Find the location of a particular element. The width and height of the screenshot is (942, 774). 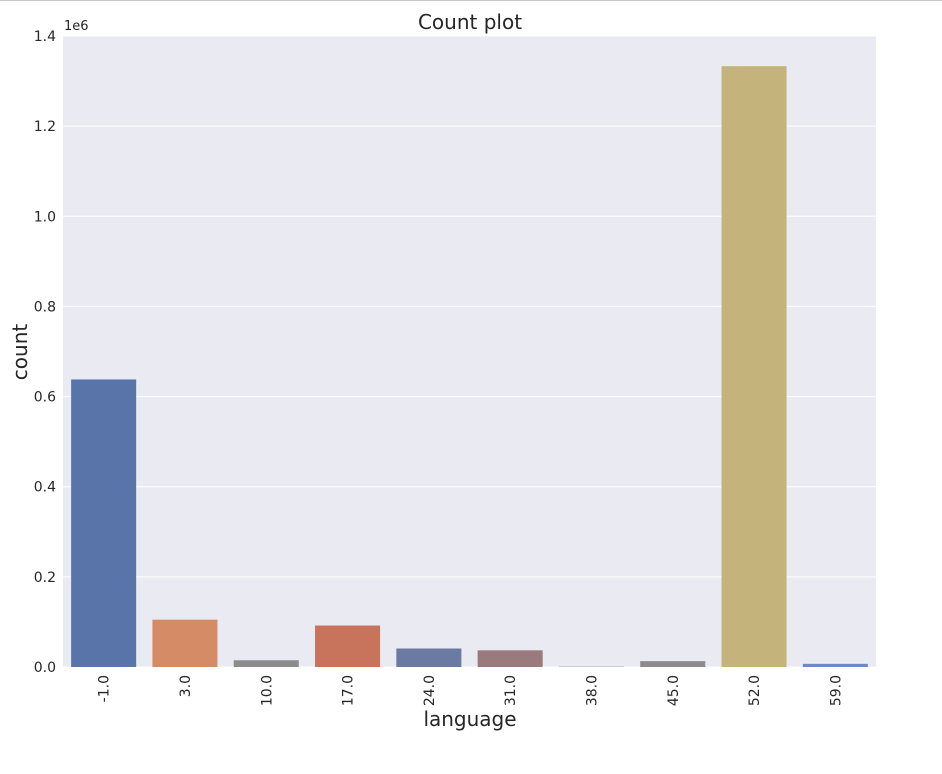

y-tick-labels: 0.0 0.2 0.4 0.6 0.8 1.0 1.2 1.4 is located at coordinates (45, 352).